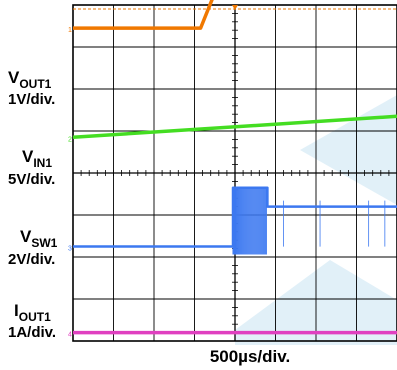 The width and height of the screenshot is (397, 370). Describe the element at coordinates (16, 310) in the screenshot. I see `iout1-label-main: I` at that location.